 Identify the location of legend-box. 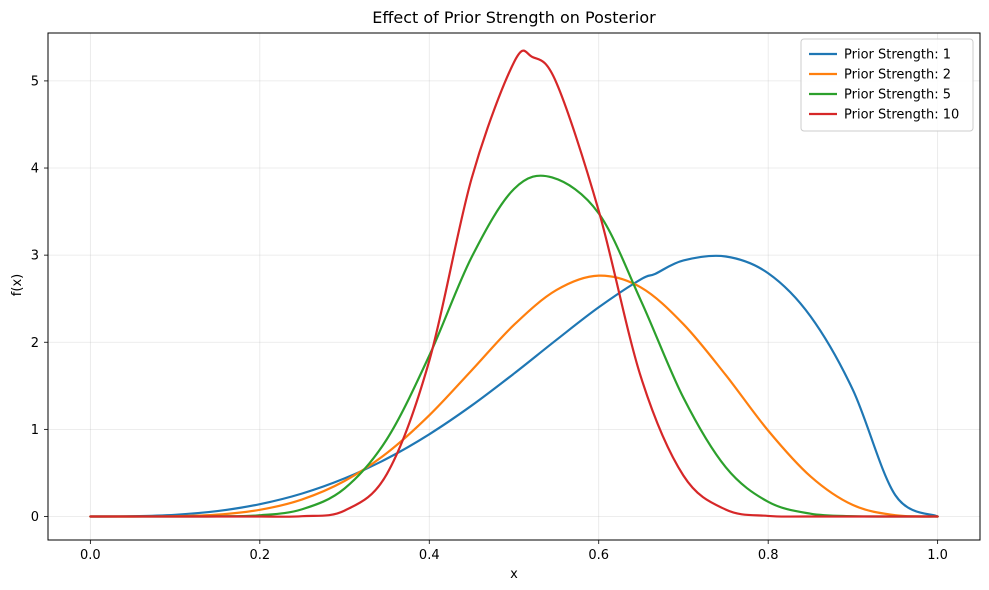
(887, 85).